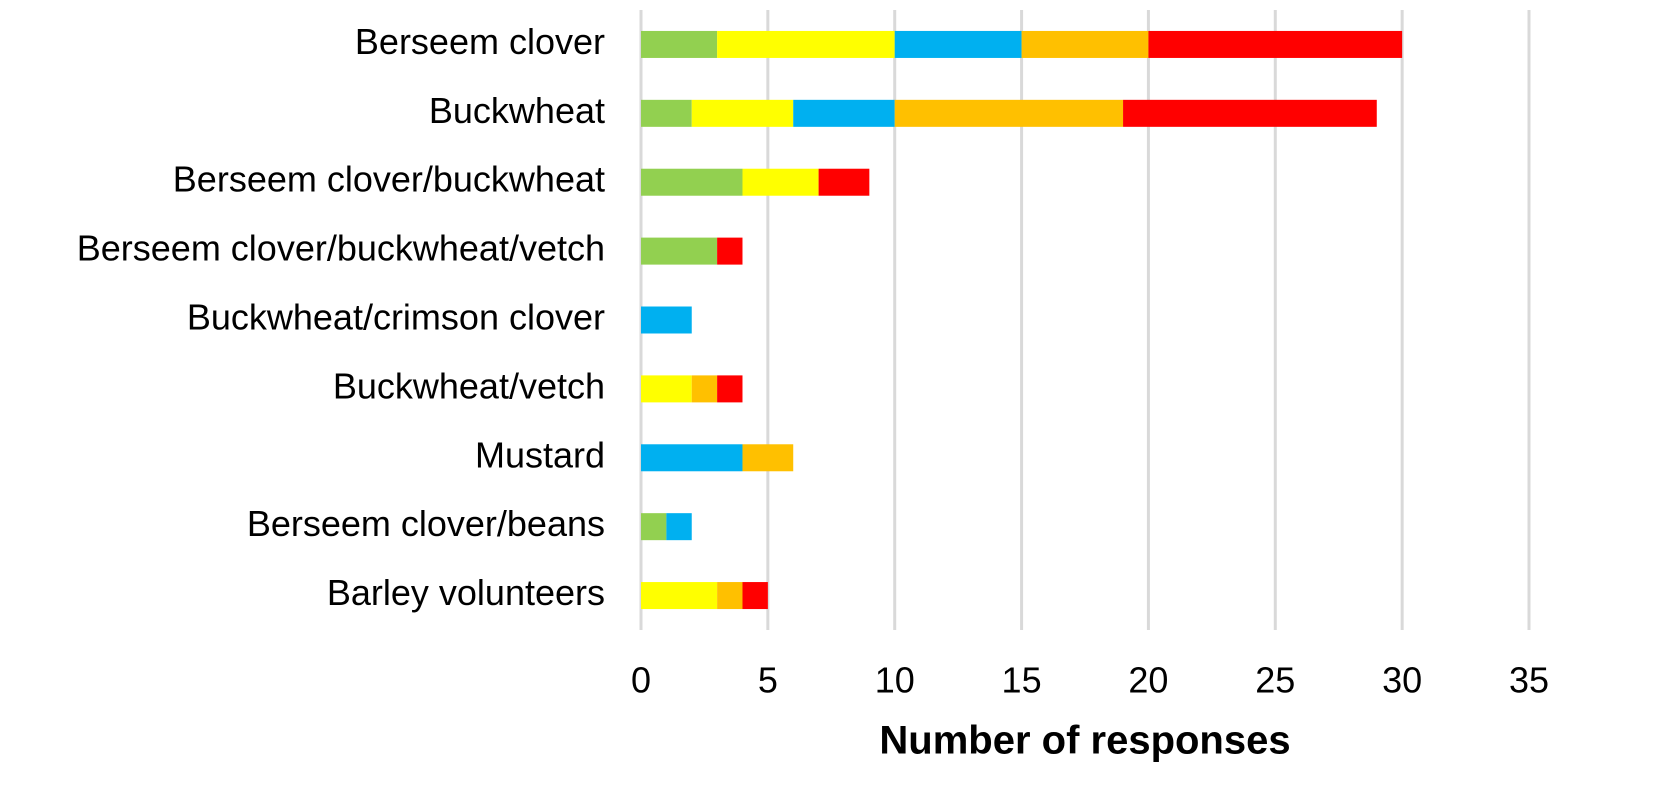 Image resolution: width=1663 pixels, height=811 pixels. What do you see at coordinates (1275, 680) in the screenshot?
I see `x-tick-label: 25` at bounding box center [1275, 680].